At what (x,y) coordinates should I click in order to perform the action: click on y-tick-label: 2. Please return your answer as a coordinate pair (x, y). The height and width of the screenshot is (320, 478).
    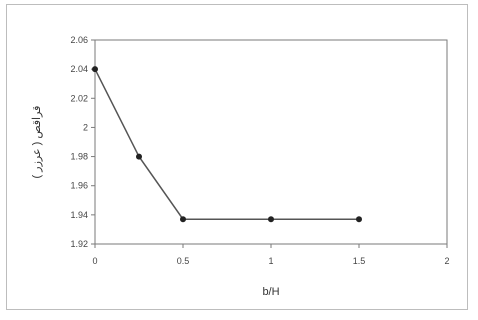
    Looking at the image, I should click on (85, 127).